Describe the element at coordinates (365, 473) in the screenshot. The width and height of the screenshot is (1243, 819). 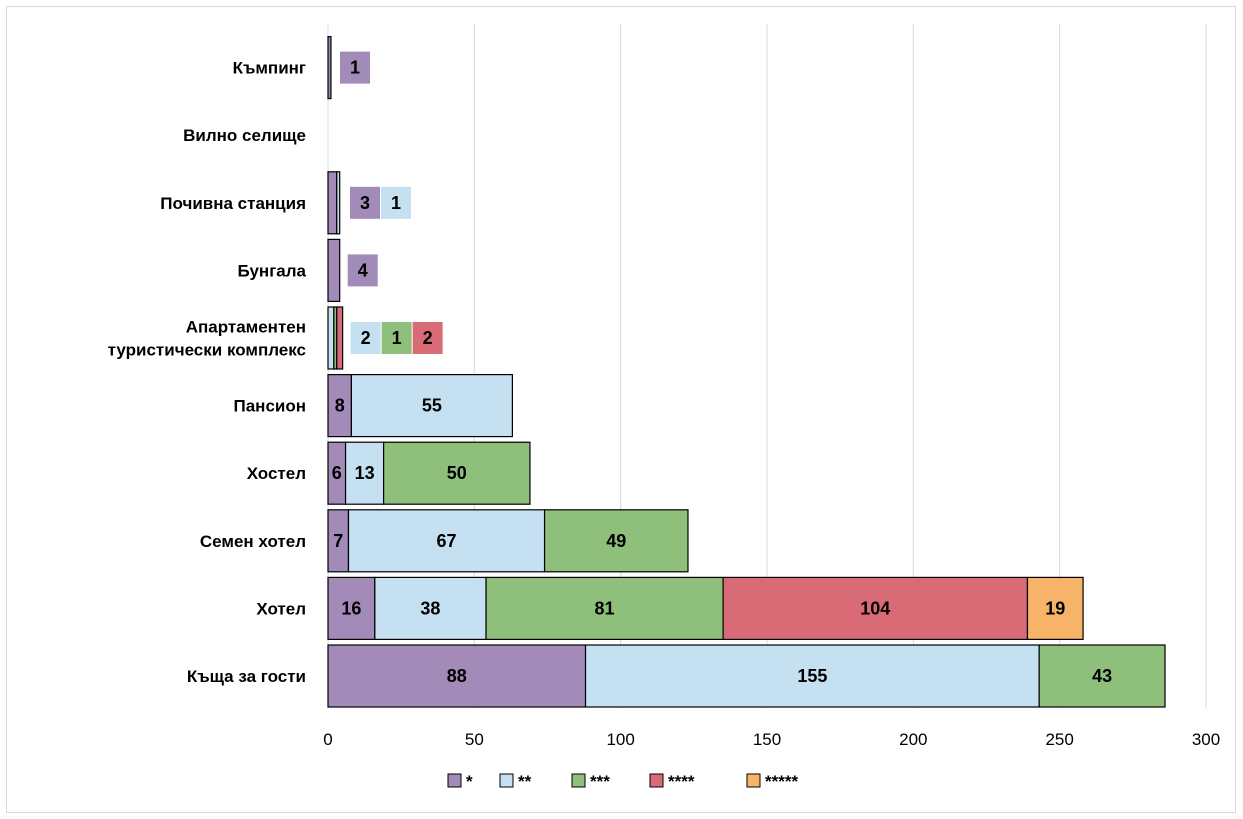
I see `data-label: 13` at that location.